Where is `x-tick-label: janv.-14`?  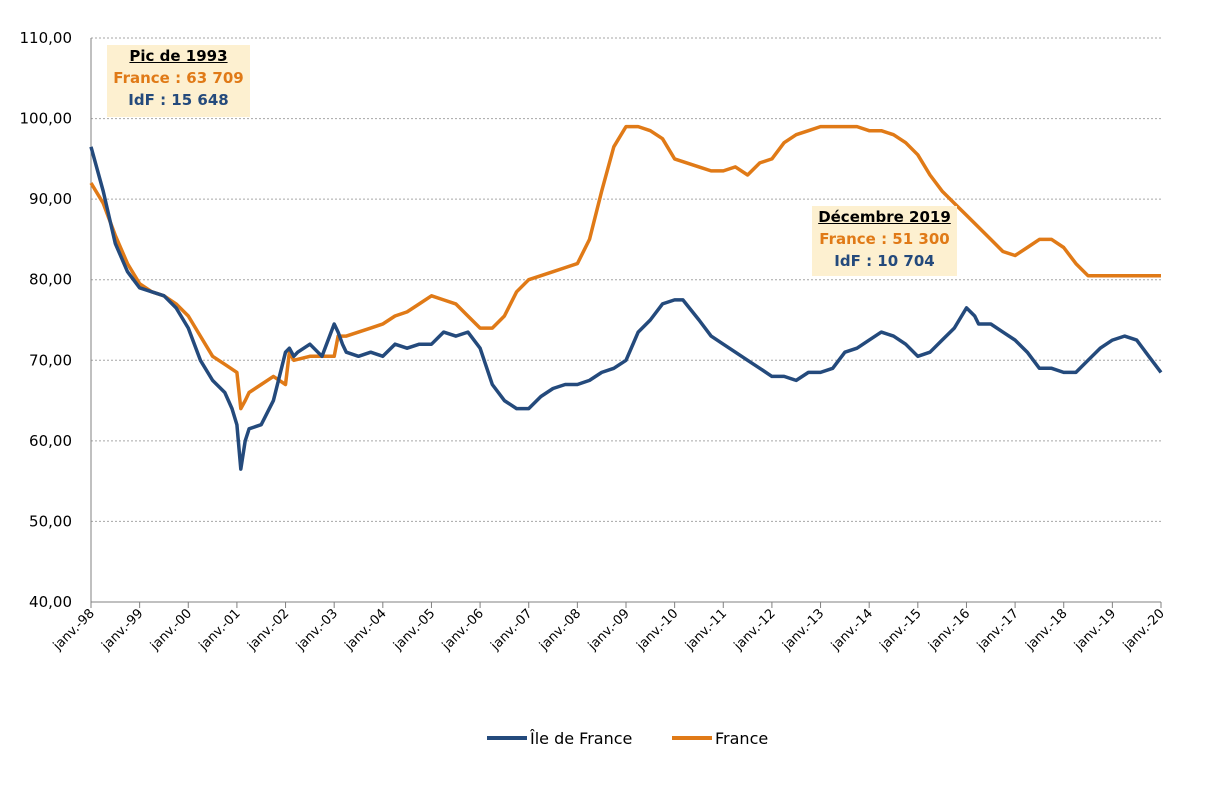 x-tick-label: janv.-14 is located at coordinates (852, 630).